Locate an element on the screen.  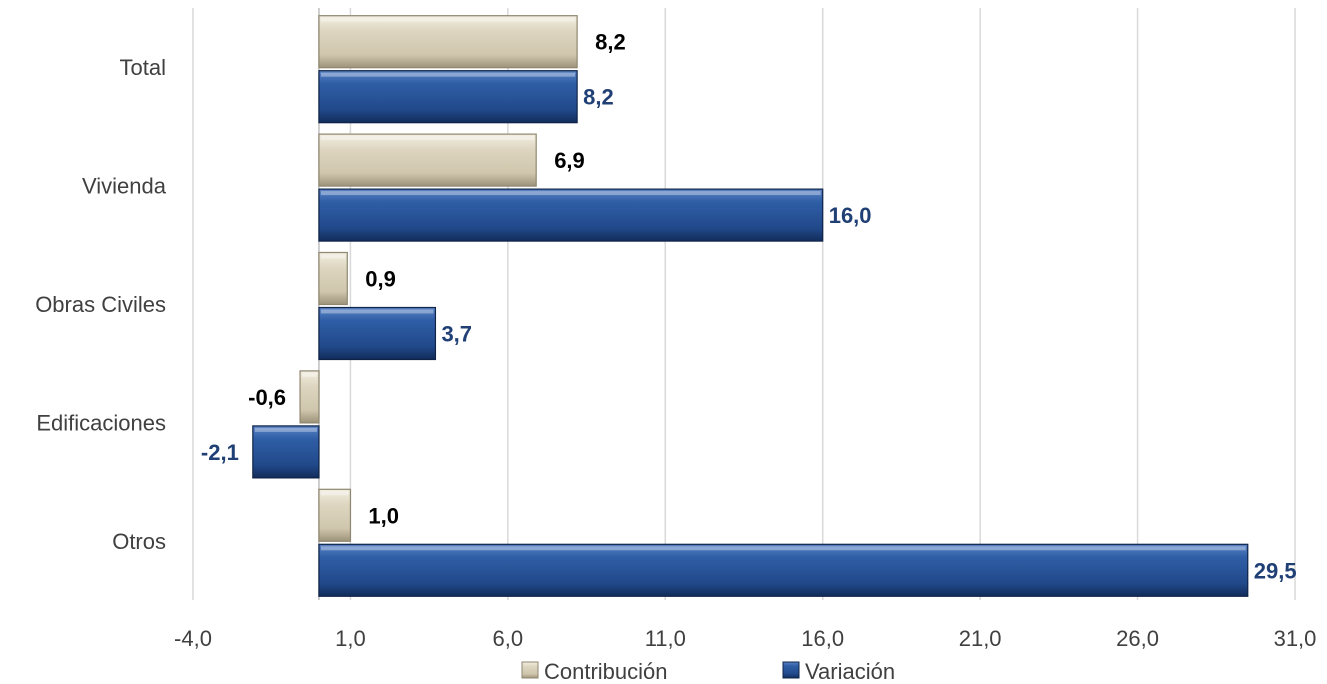
data-label: 6,9 is located at coordinates (569, 160).